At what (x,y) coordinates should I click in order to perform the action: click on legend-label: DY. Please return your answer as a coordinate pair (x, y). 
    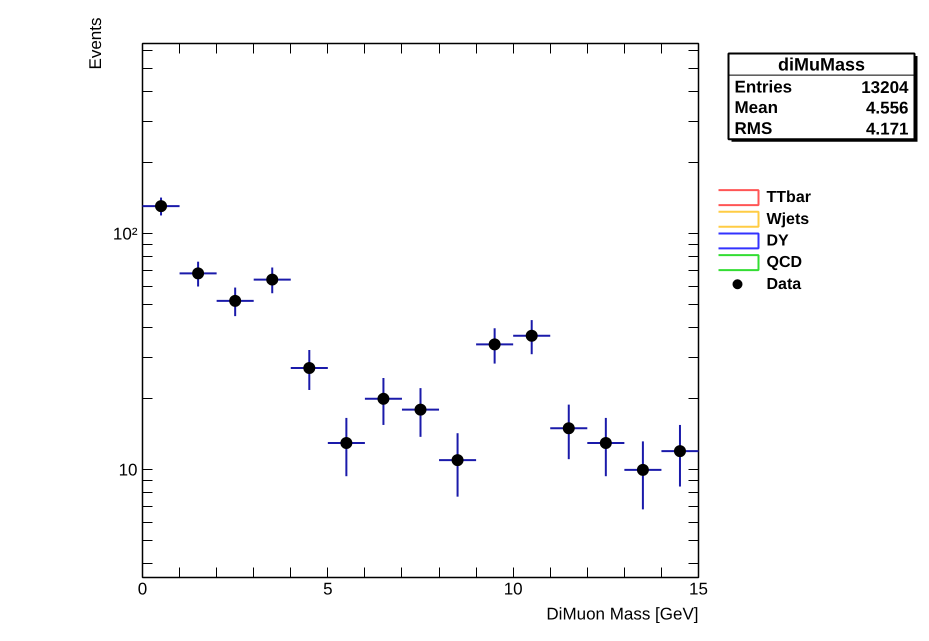
    Looking at the image, I should click on (778, 241).